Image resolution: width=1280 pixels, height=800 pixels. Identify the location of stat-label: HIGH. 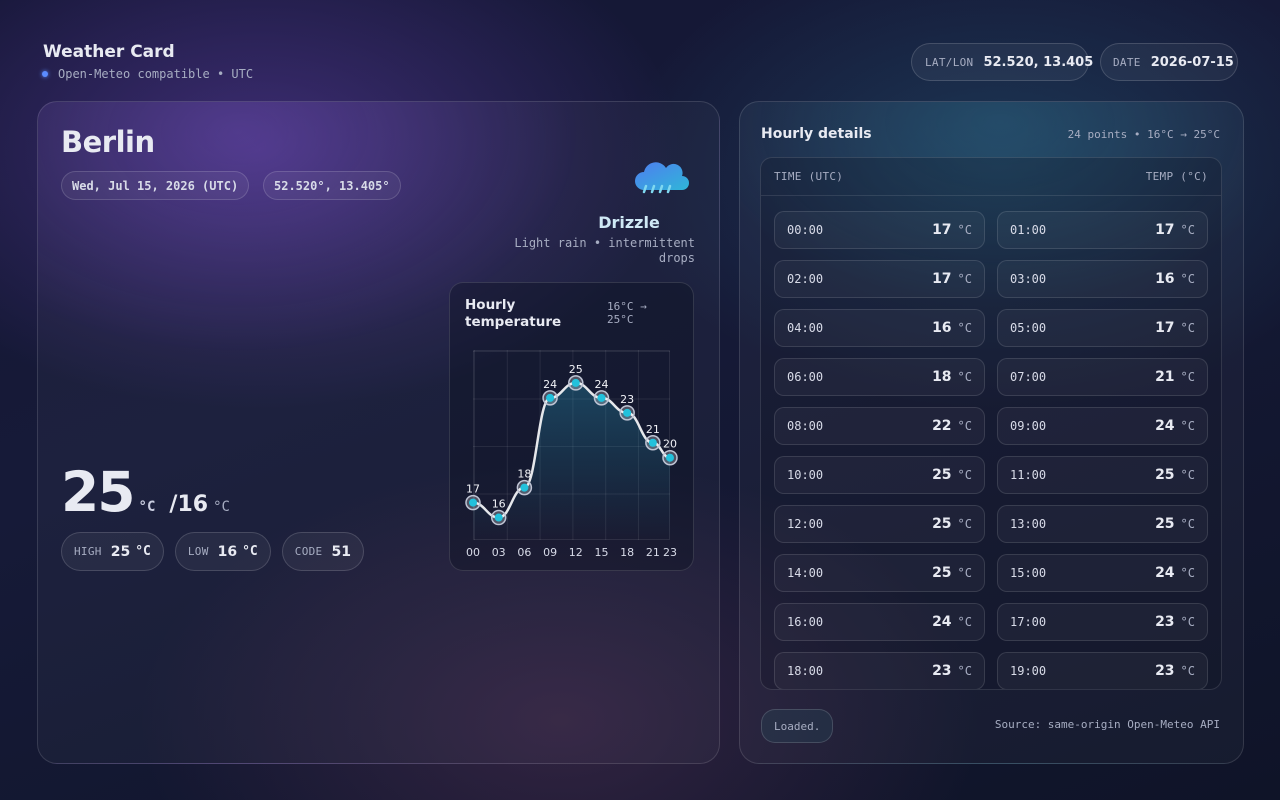
(88, 551).